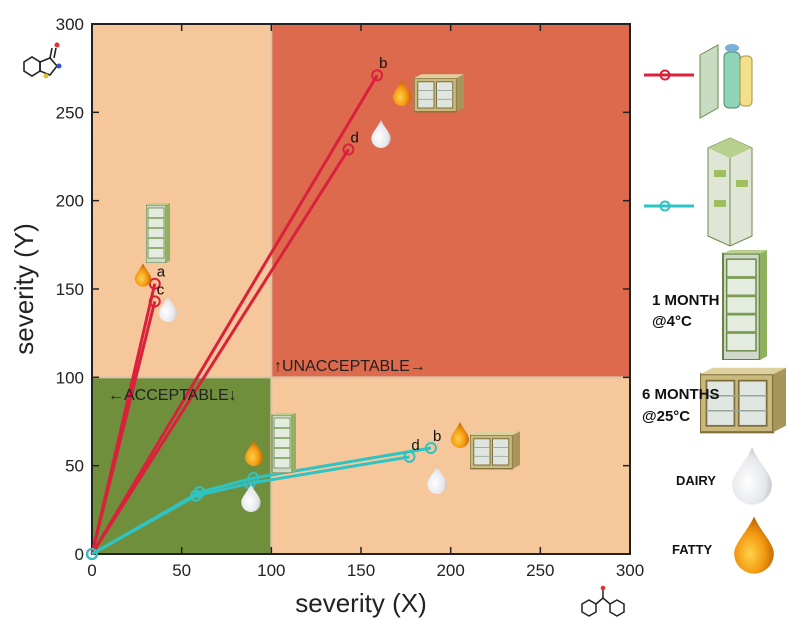 The width and height of the screenshot is (788, 620). Describe the element at coordinates (672, 321) in the screenshot. I see `legend-storage-1-line2: @4°C` at that location.